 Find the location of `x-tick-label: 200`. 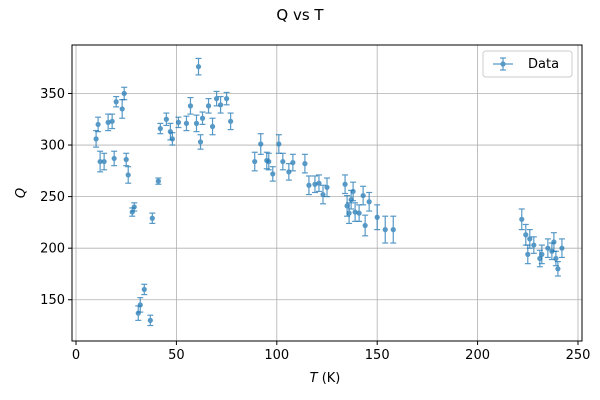

x-tick-label: 200 is located at coordinates (477, 355).